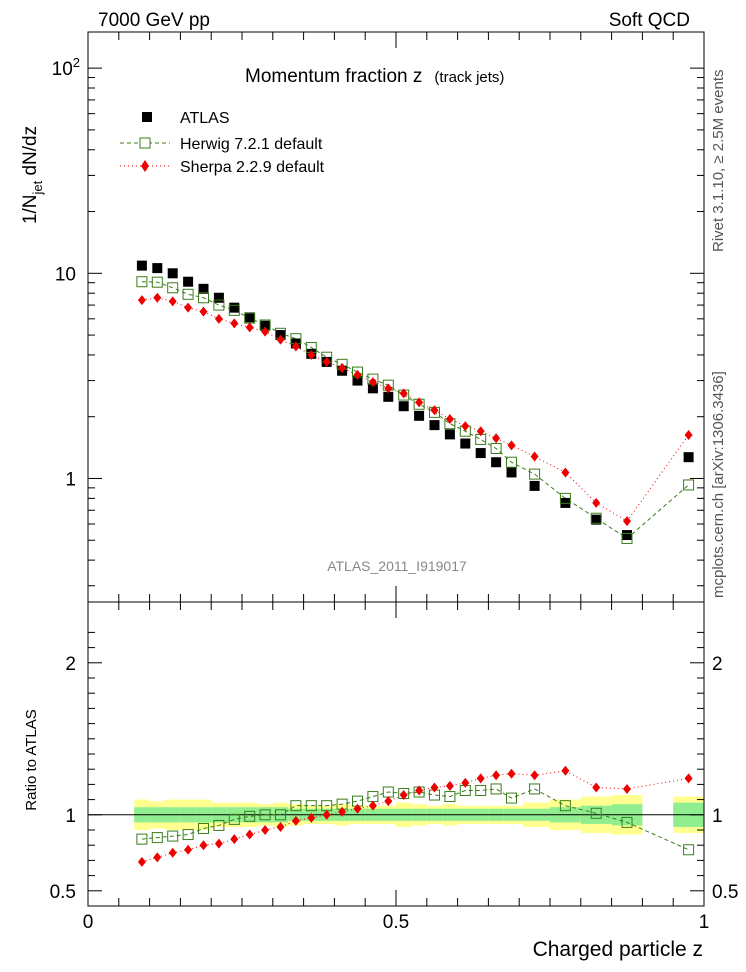  I want to click on y-tick-label-ratio-right: 2, so click(717, 664).